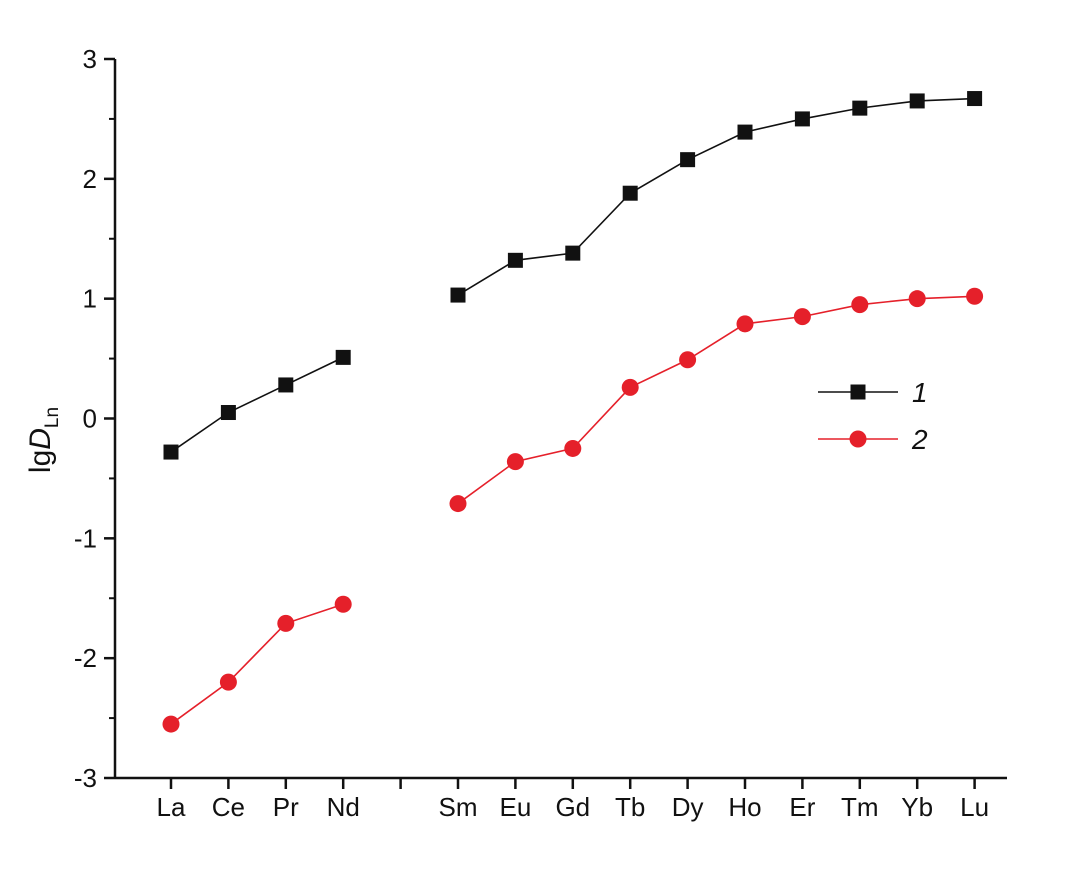 The width and height of the screenshot is (1065, 884). Describe the element at coordinates (85, 658) in the screenshot. I see `y-tick-label: -2` at that location.